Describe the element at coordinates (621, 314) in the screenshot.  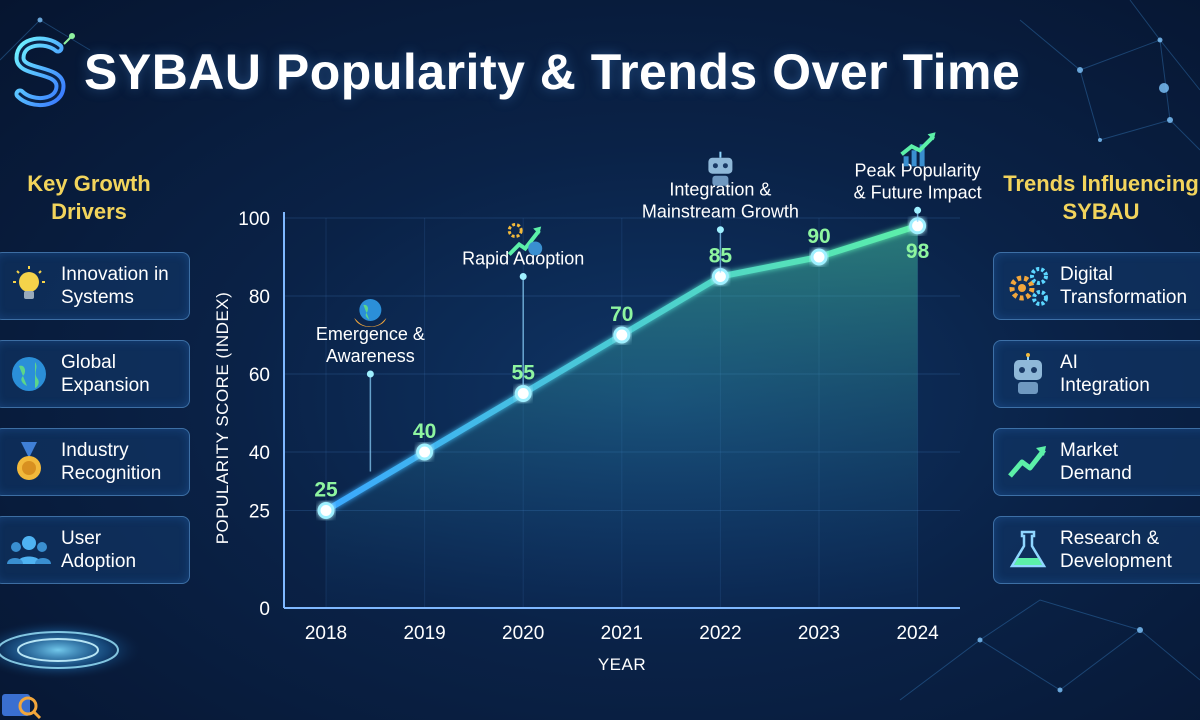
I see `data-label: 70` at that location.